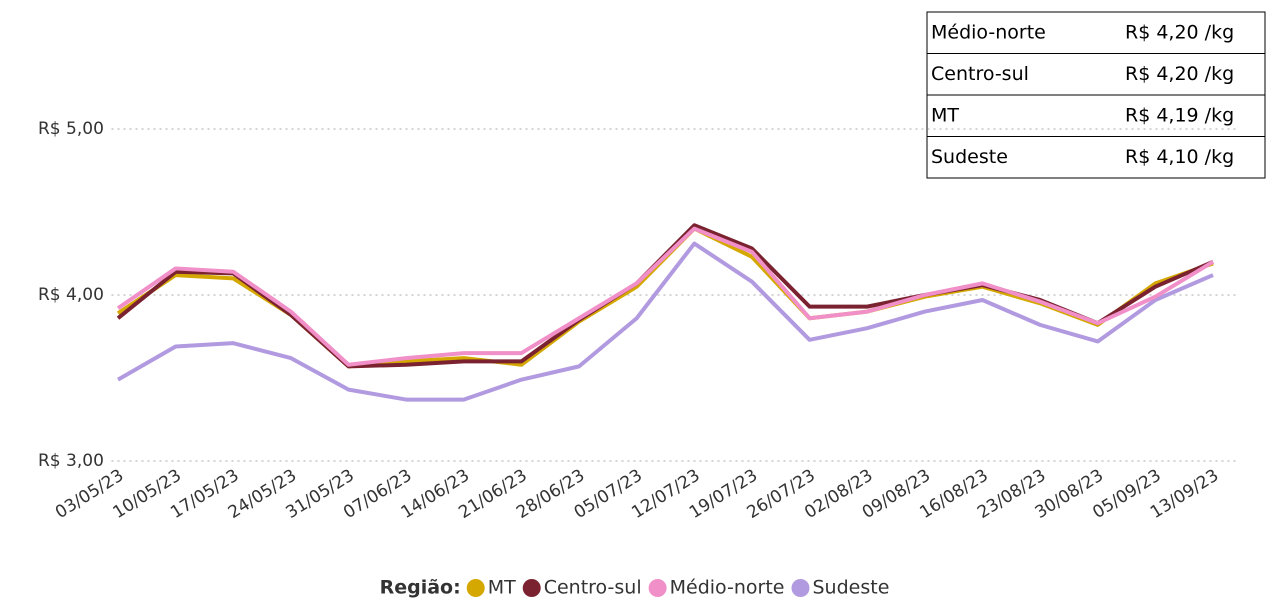 The width and height of the screenshot is (1266, 604). Describe the element at coordinates (851, 588) in the screenshot. I see `legend-label: Sudeste` at that location.